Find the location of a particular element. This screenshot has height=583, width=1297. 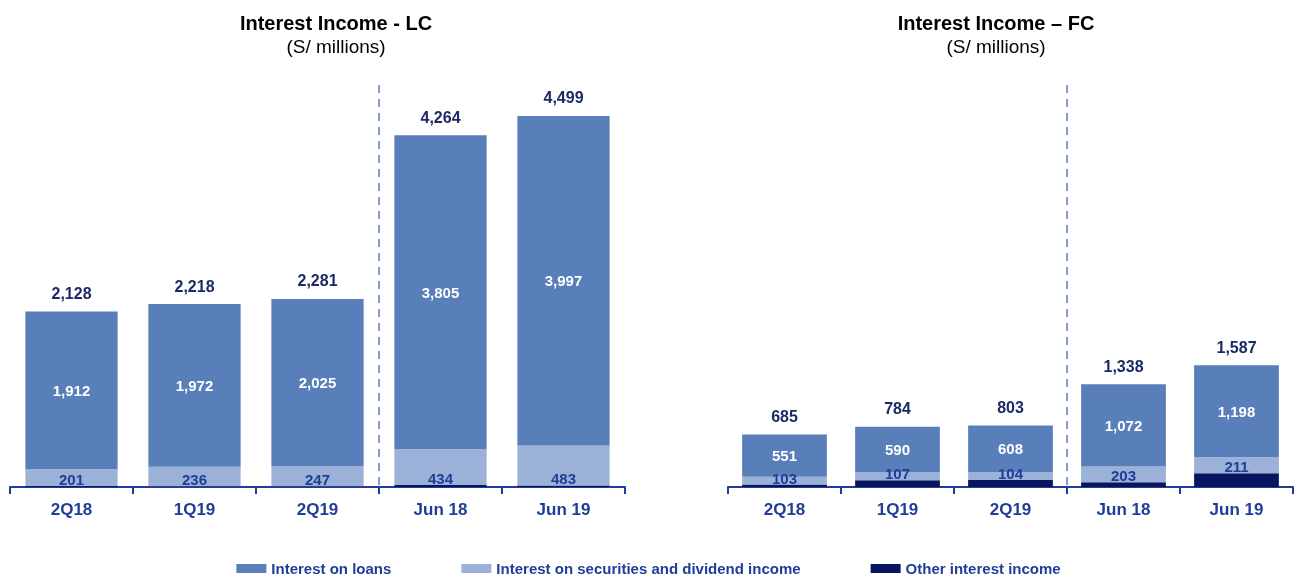

data-label: 1,072 is located at coordinates (1123, 425).